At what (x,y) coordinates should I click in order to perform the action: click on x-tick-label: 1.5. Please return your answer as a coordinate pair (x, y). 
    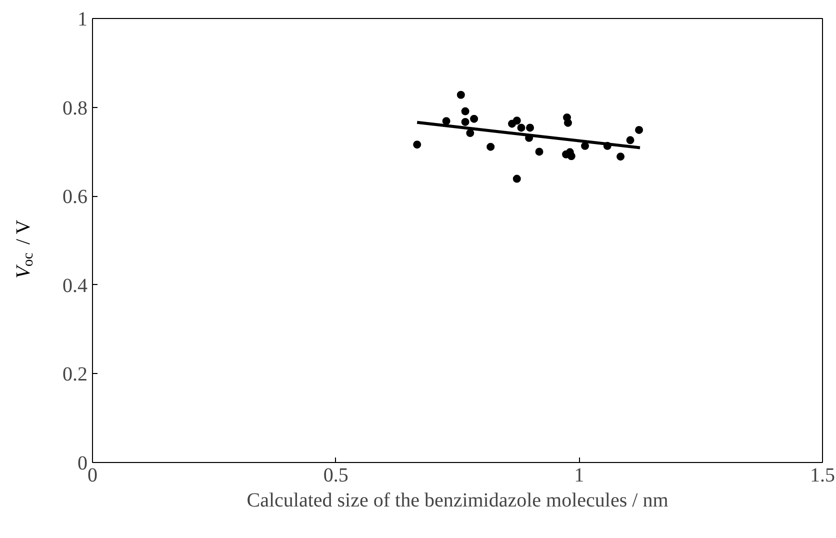
    Looking at the image, I should click on (822, 475).